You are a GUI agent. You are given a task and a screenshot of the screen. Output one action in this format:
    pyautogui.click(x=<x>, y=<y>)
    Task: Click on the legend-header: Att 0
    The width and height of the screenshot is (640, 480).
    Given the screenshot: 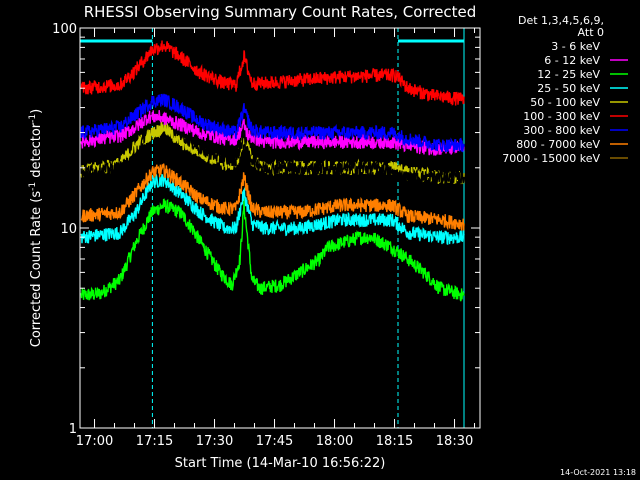 What is the action you would take?
    pyautogui.click(x=591, y=32)
    